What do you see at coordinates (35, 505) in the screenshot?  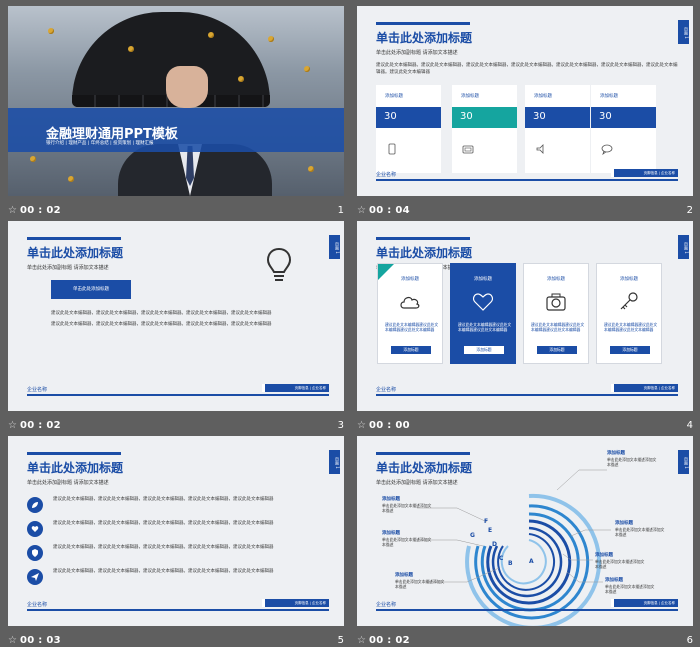 I see `leaf-icon` at bounding box center [35, 505].